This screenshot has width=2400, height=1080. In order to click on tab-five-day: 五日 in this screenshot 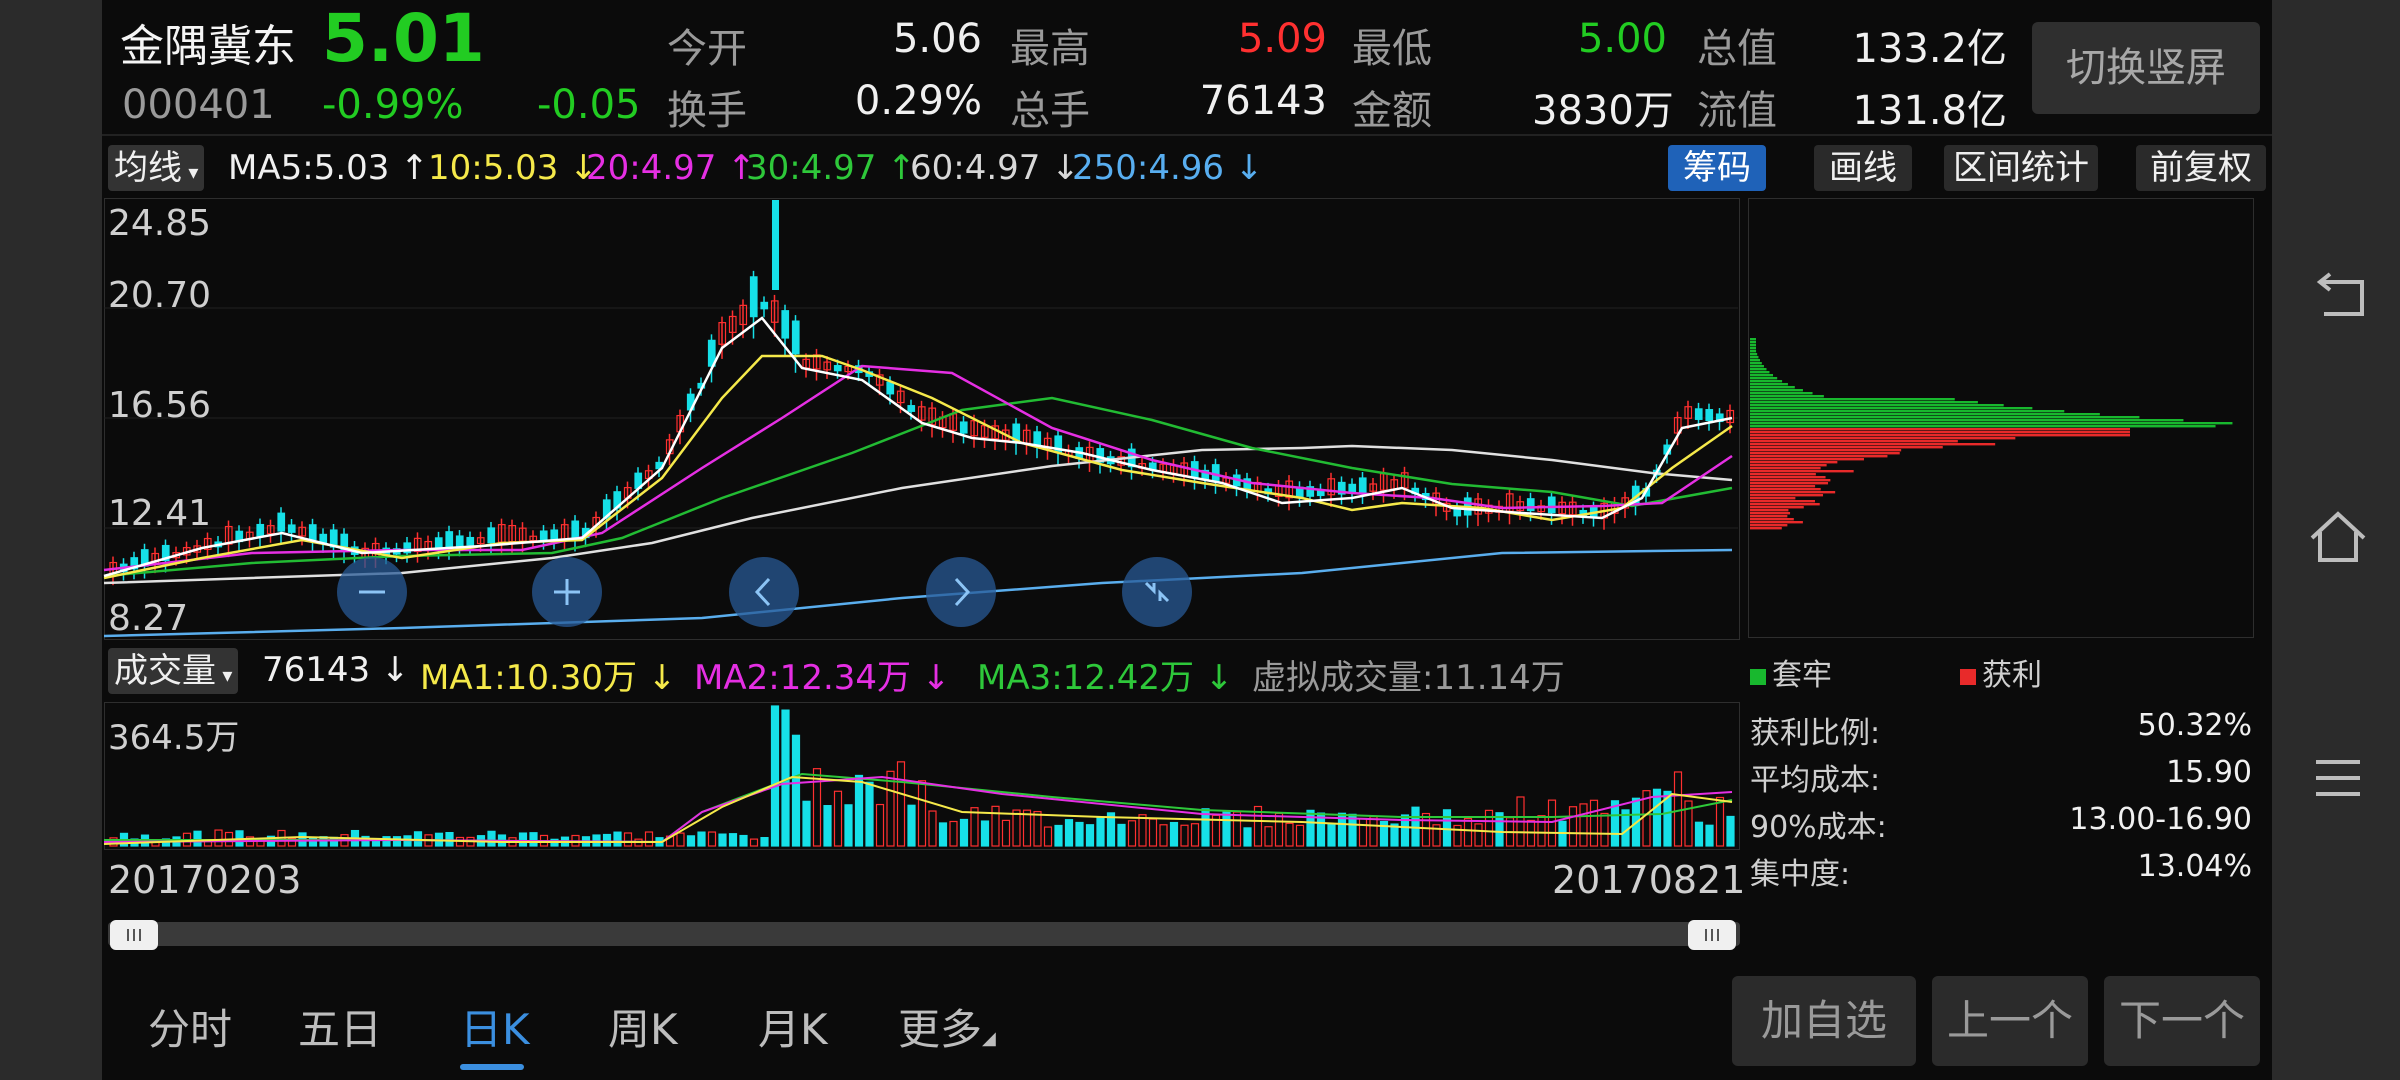, I will do `click(340, 1029)`.